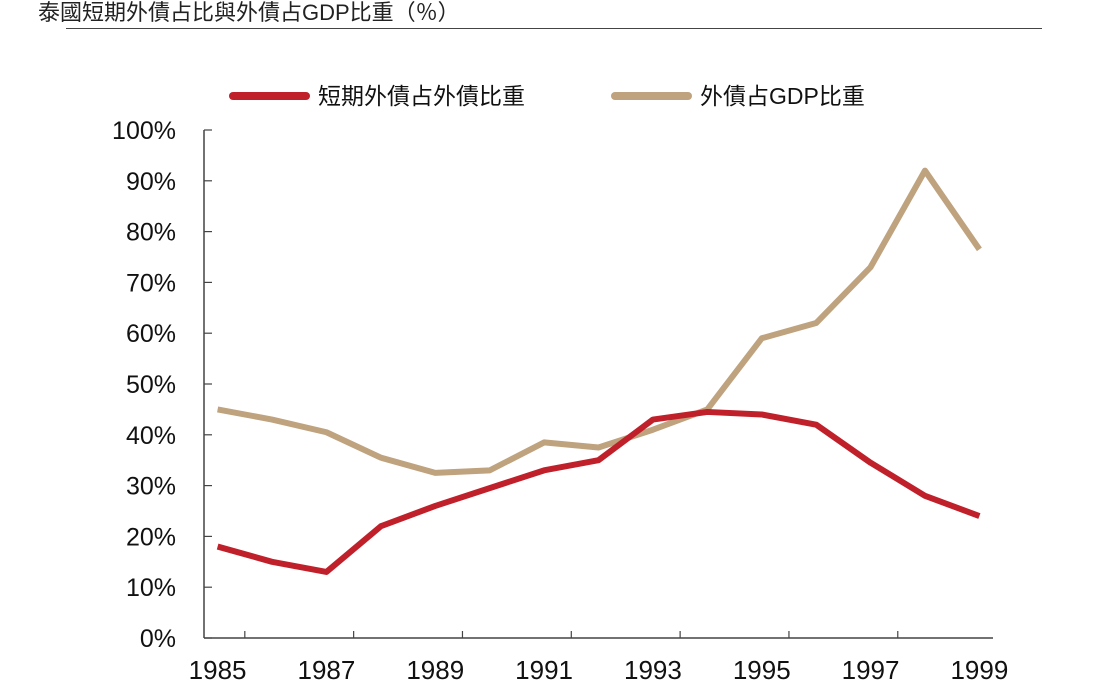 Image resolution: width=1100 pixels, height=689 pixels. What do you see at coordinates (218, 669) in the screenshot?
I see `x-tick-label: 1985` at bounding box center [218, 669].